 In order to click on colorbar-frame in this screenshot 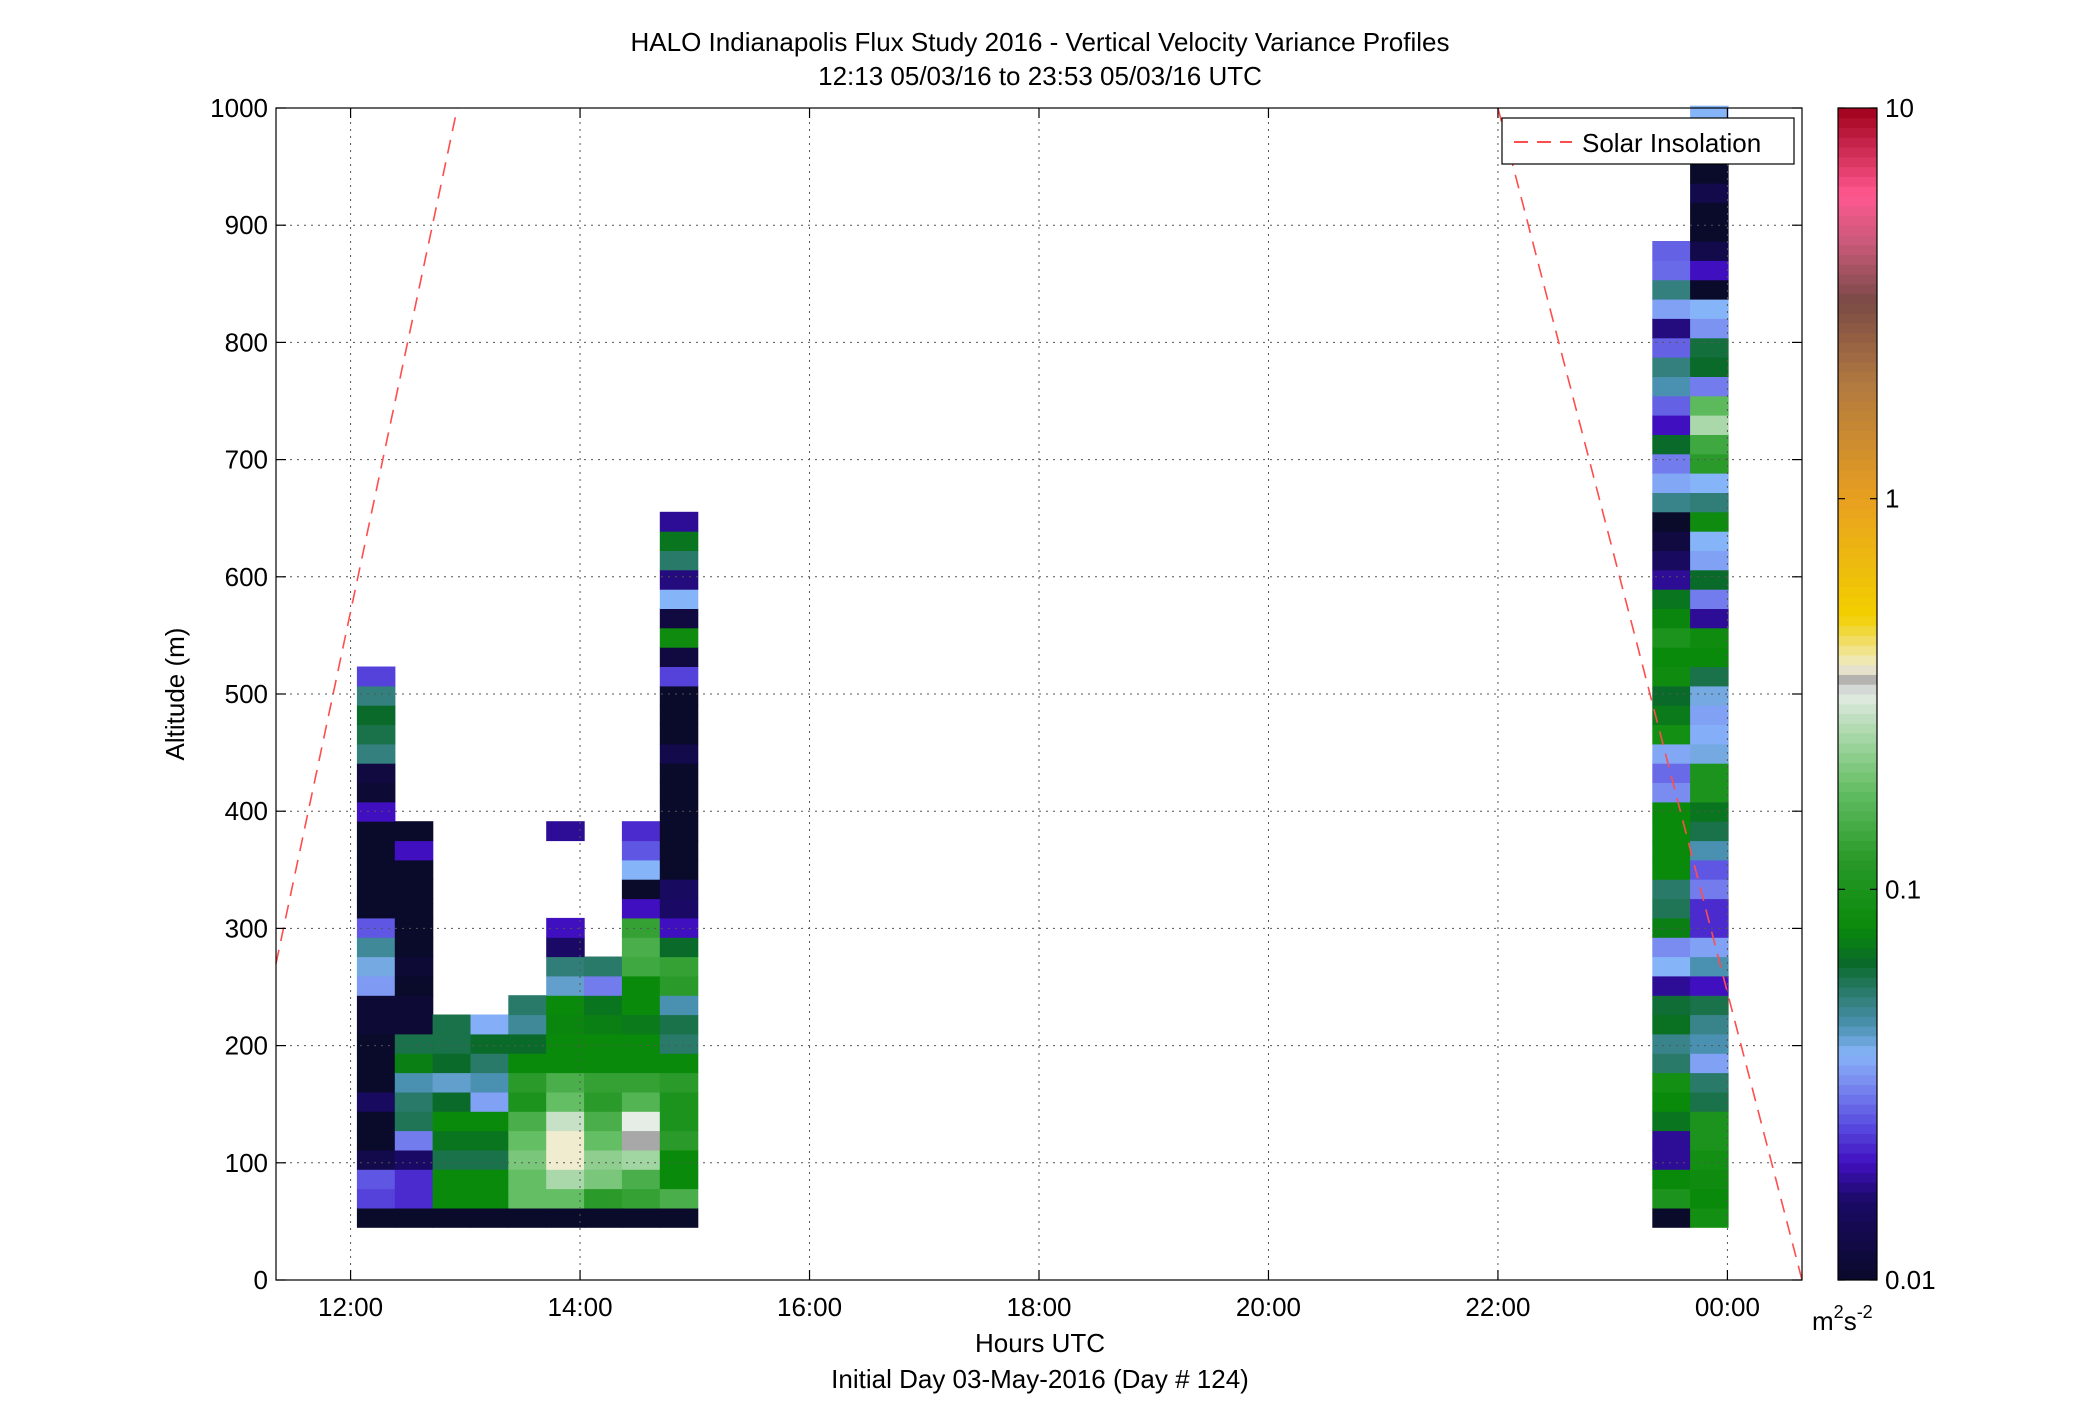, I will do `click(1857, 694)`.